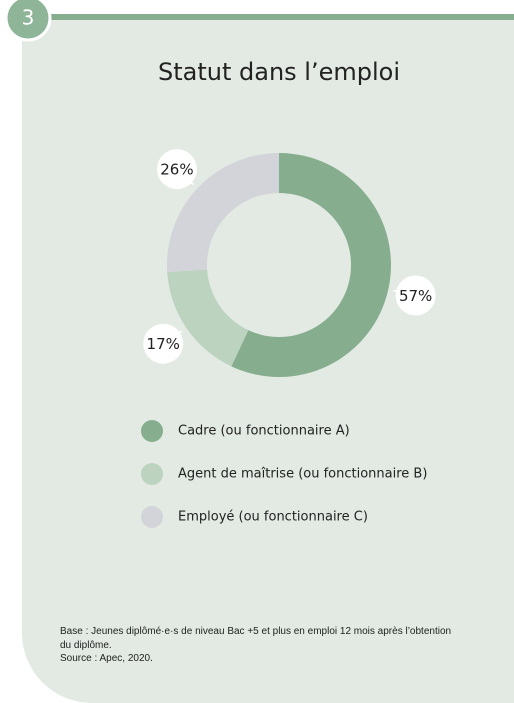 The image size is (514, 703). I want to click on top-bar, so click(277, 17).